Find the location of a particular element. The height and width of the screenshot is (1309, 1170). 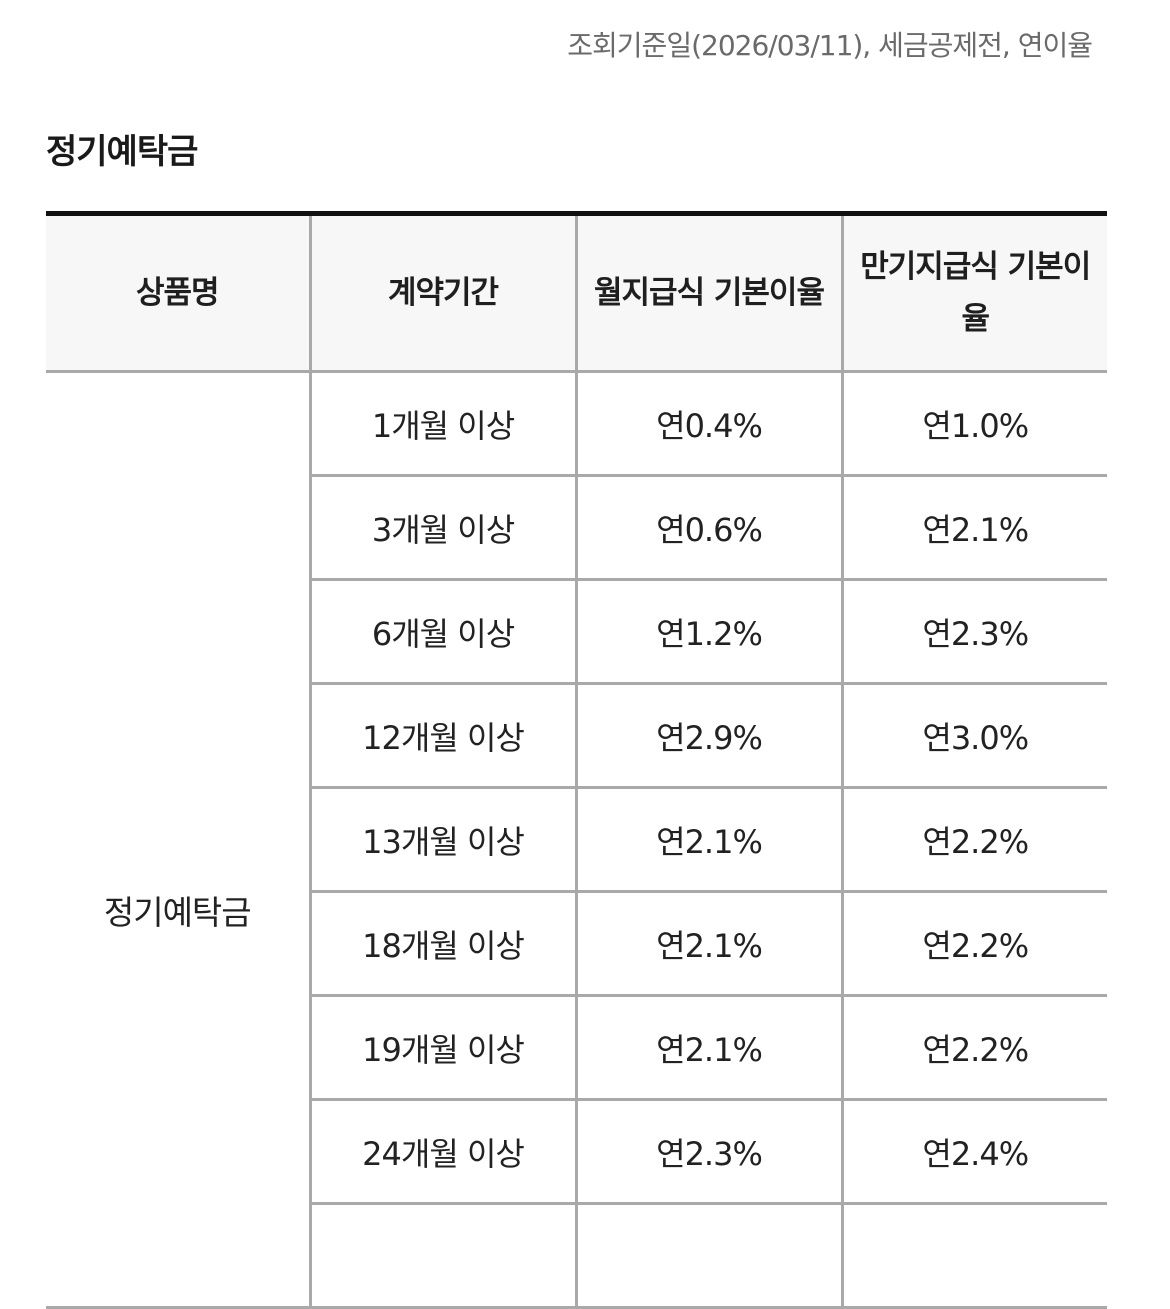

monthly-rate-cell: 연0.6% is located at coordinates (708, 528).